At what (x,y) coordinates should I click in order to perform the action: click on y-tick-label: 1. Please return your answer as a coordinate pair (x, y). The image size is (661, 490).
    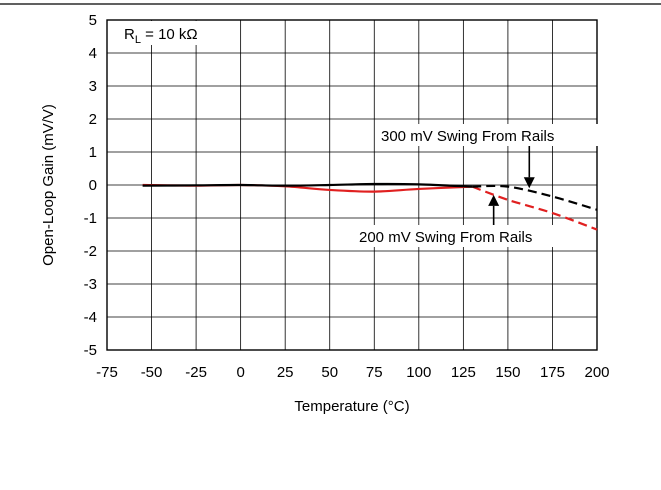
    Looking at the image, I should click on (93, 152).